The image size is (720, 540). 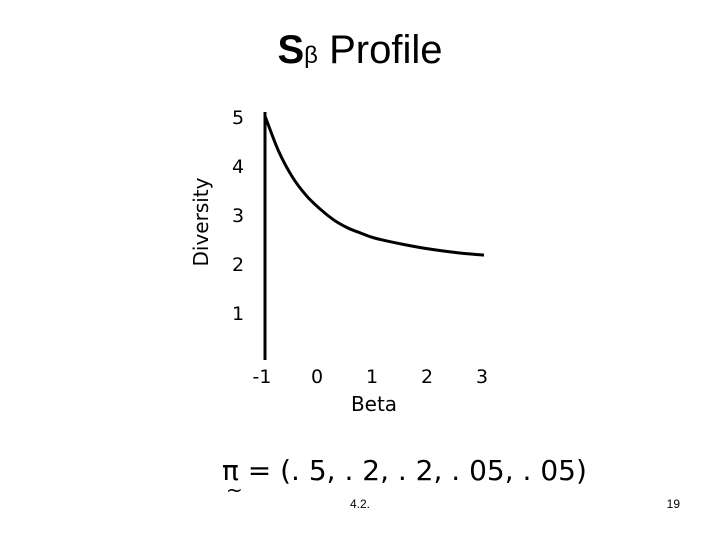 I want to click on x-tick-label: 1, so click(x=372, y=377).